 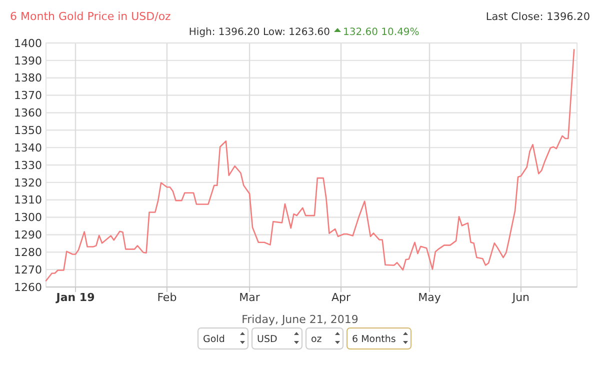 What do you see at coordinates (259, 32) in the screenshot?
I see `chart-subtitle: High: 1396.20 Low: 1263.60` at bounding box center [259, 32].